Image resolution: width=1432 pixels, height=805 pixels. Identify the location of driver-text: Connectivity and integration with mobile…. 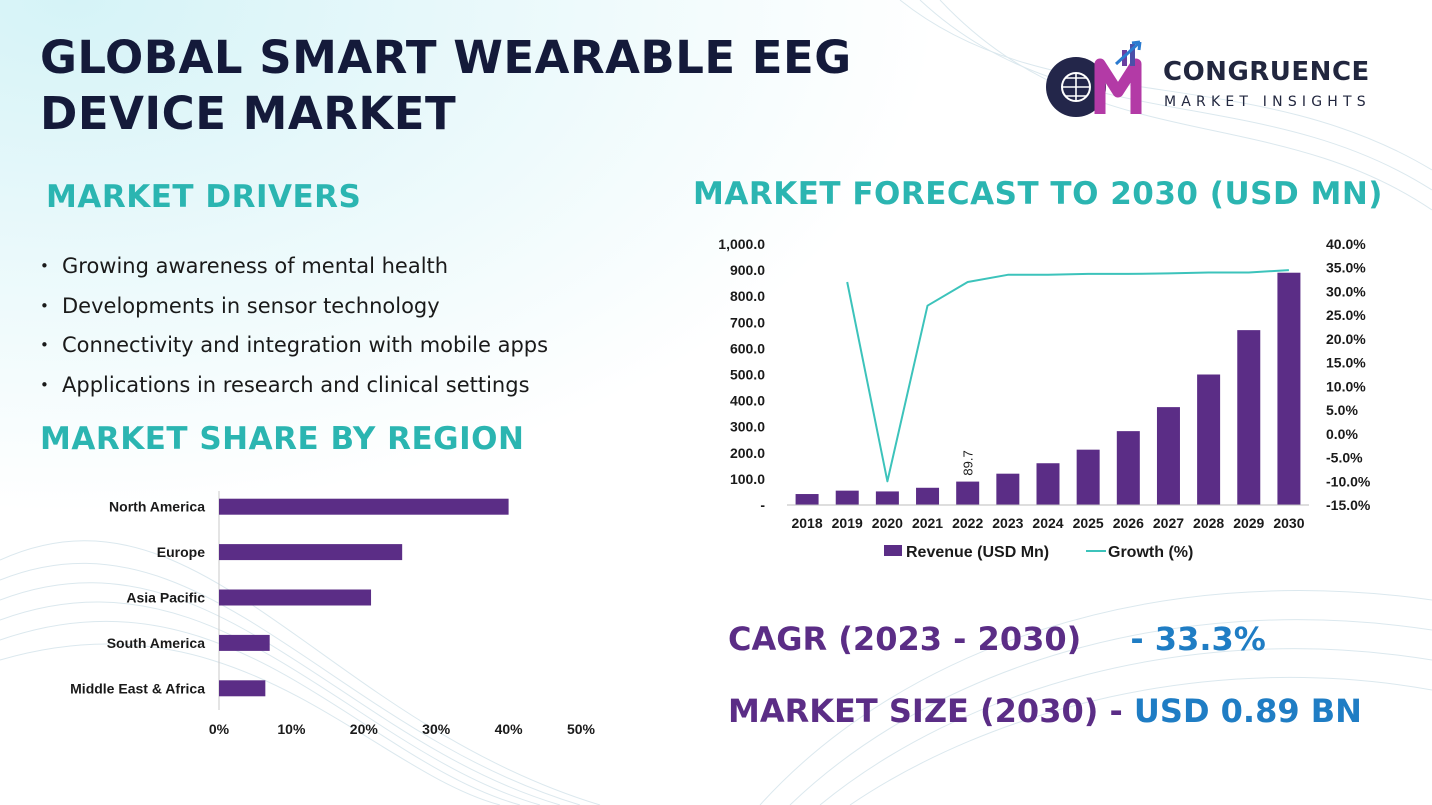
(305, 345).